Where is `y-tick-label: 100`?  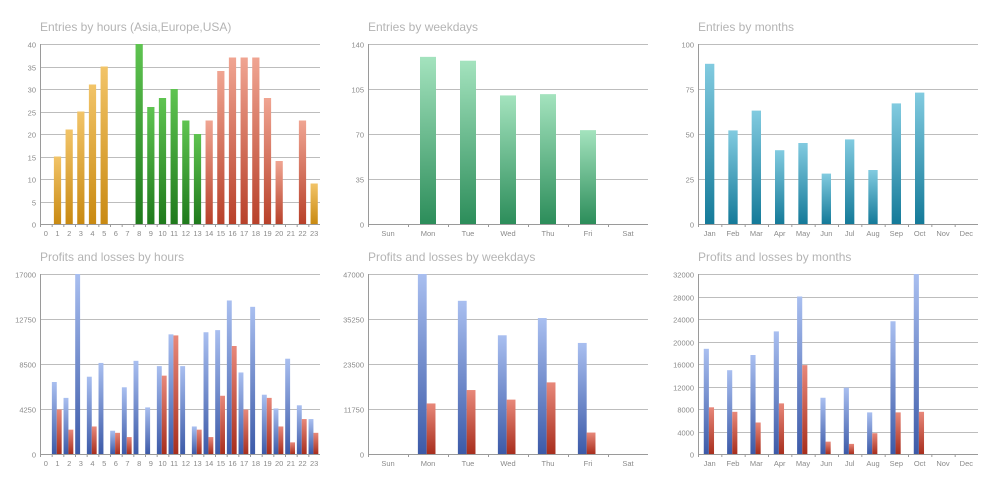 y-tick-label: 100 is located at coordinates (687, 45).